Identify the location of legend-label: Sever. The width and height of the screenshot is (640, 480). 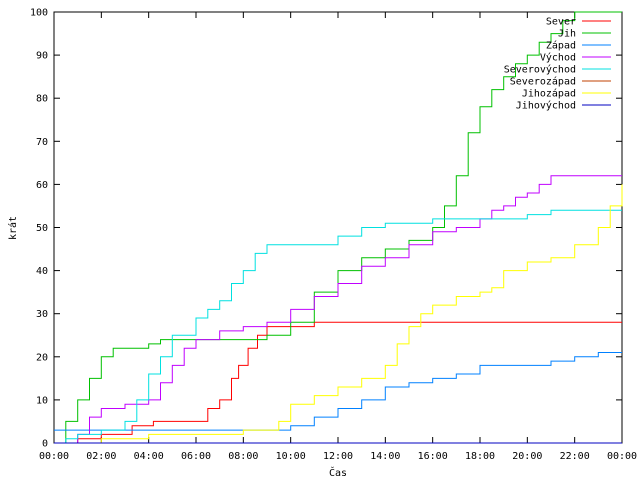
(561, 22).